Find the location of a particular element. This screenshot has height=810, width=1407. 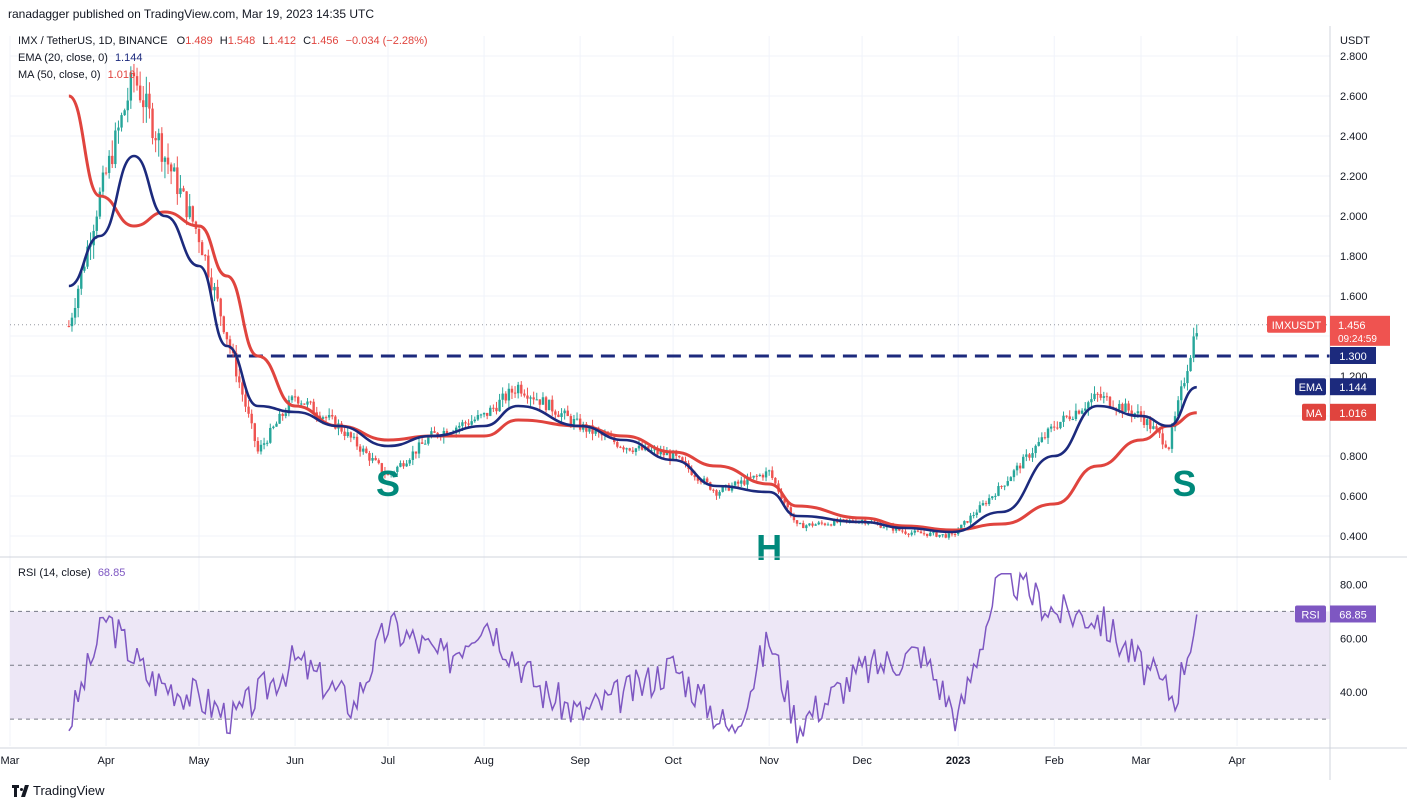

ma-legend-value: 1.016 is located at coordinates (121, 75).